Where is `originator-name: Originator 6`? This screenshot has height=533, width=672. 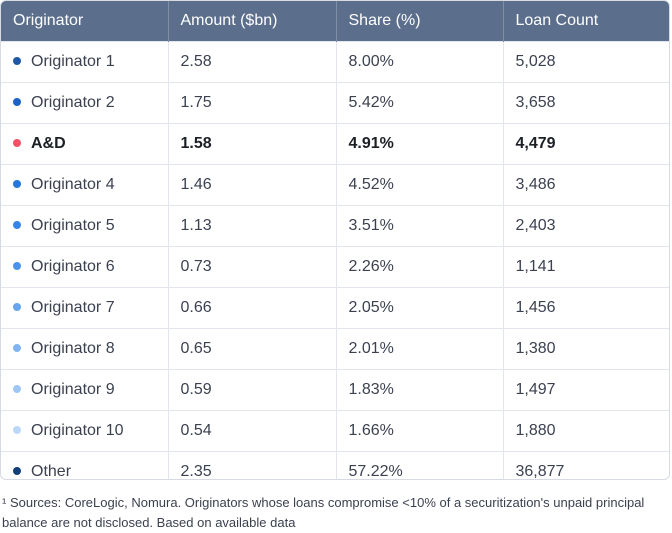 originator-name: Originator 6 is located at coordinates (73, 266).